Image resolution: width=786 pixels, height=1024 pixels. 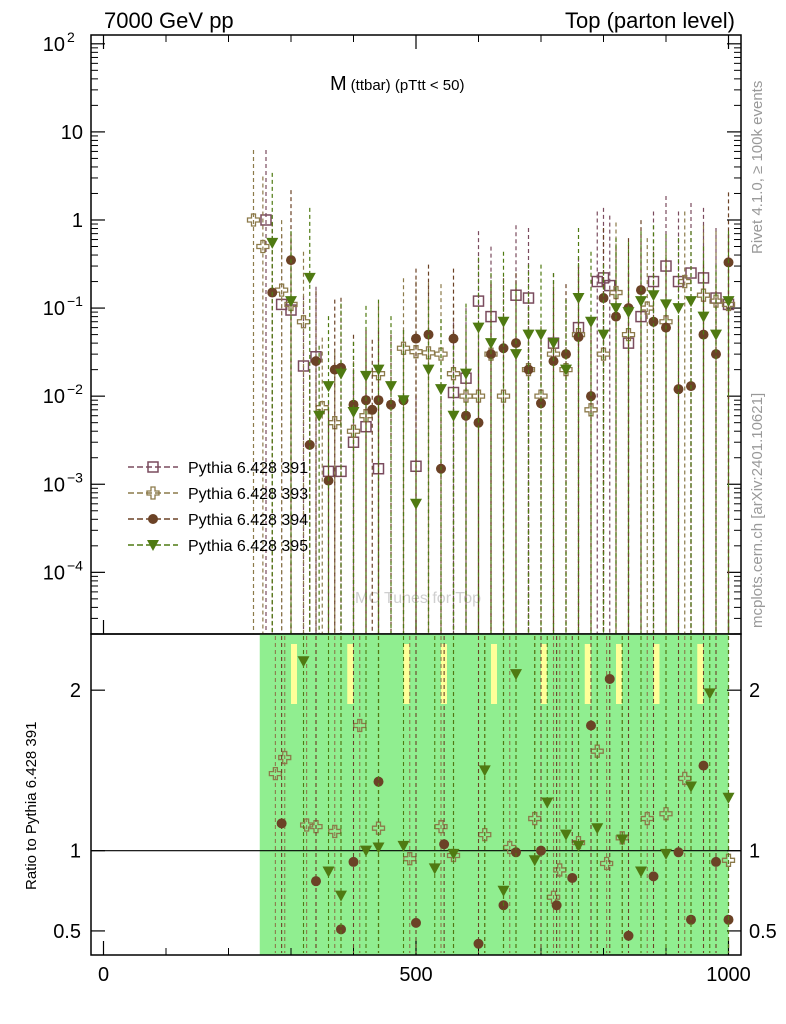 What do you see at coordinates (153, 545) in the screenshot?
I see `legend-marker-s395` at bounding box center [153, 545].